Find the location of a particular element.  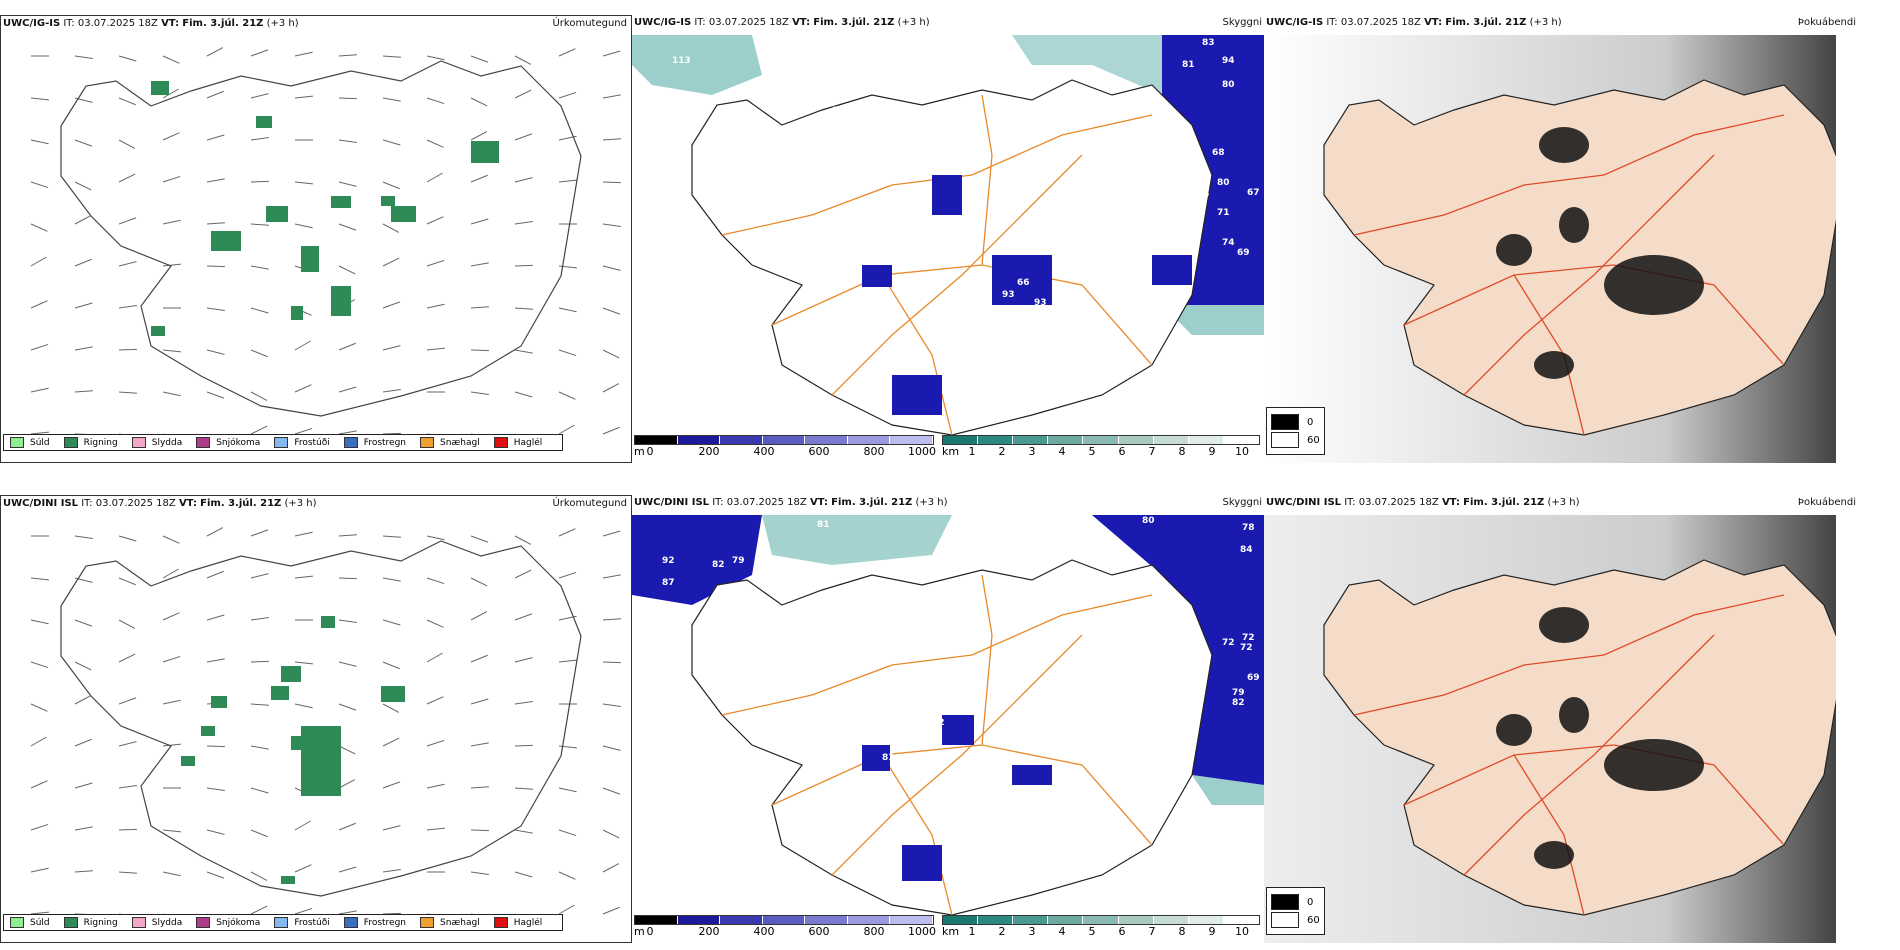

precip-rain-areas is located at coordinates (325, 208).